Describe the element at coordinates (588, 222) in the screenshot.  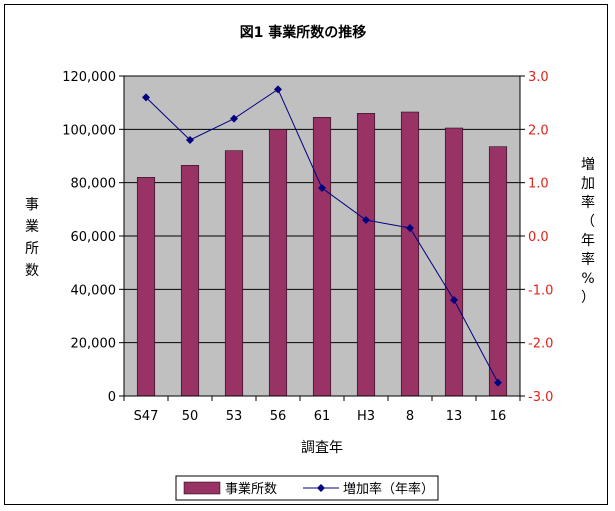
I see `axis-label-char: （` at that location.